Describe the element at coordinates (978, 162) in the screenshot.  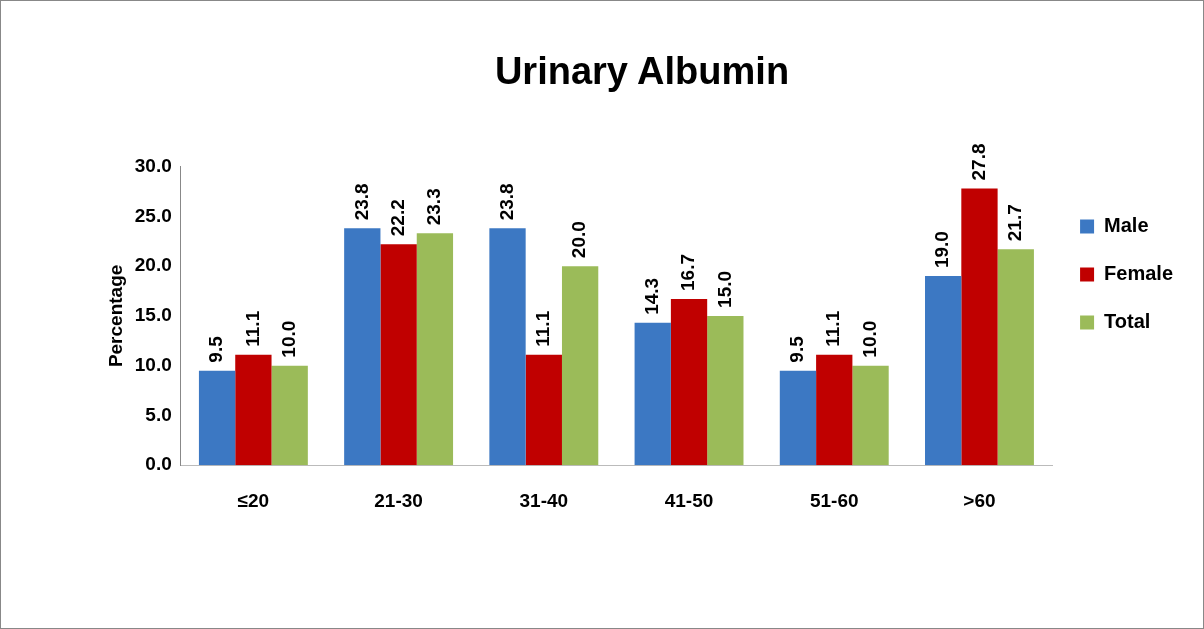
I see `data-label: 27.8` at that location.